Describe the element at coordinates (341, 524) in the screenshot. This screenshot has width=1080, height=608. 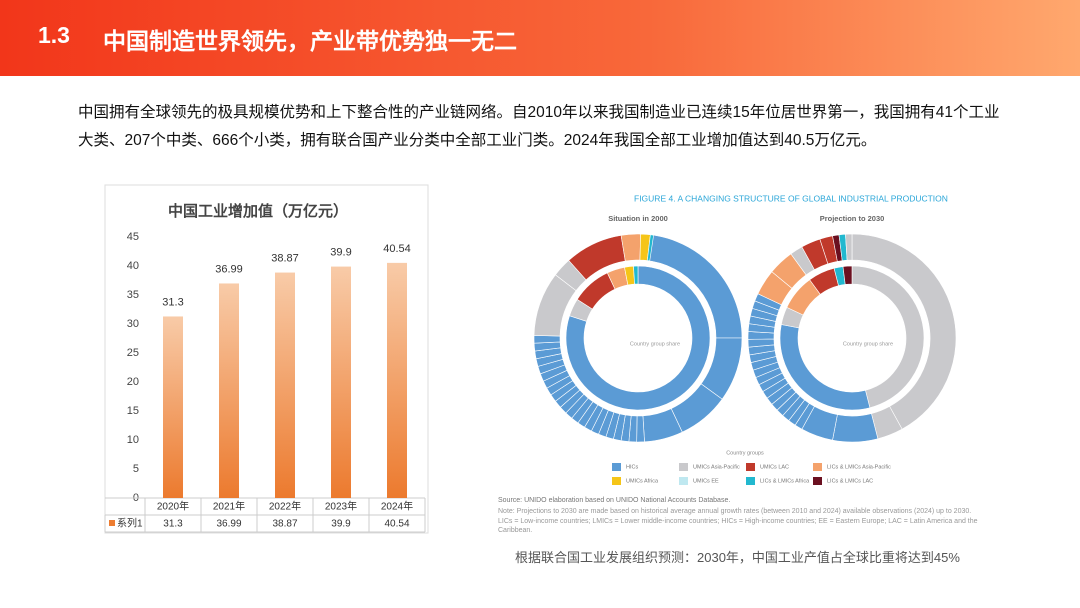
I see `table-value: 39.9` at that location.